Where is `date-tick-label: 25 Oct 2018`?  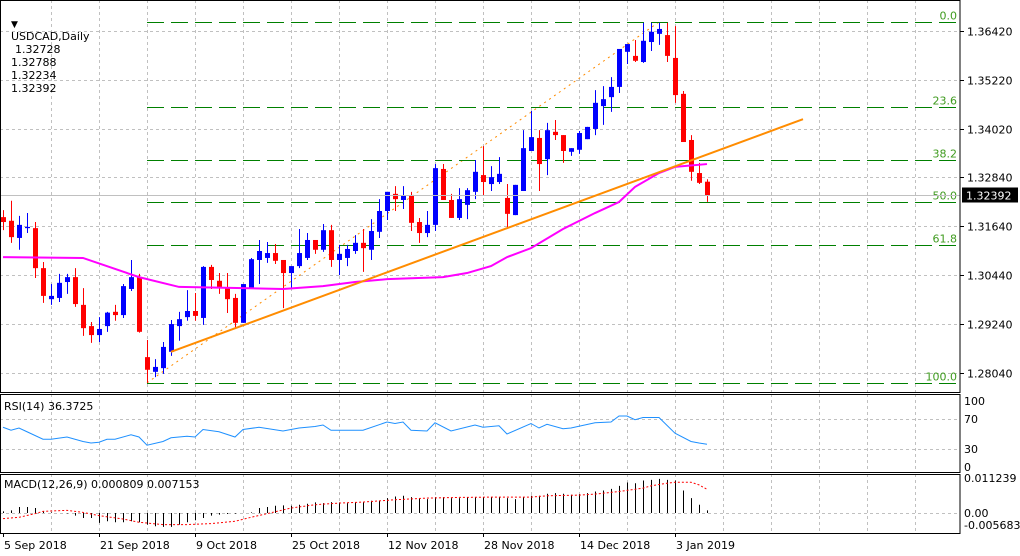
date-tick-label: 25 Oct 2018 is located at coordinates (326, 545).